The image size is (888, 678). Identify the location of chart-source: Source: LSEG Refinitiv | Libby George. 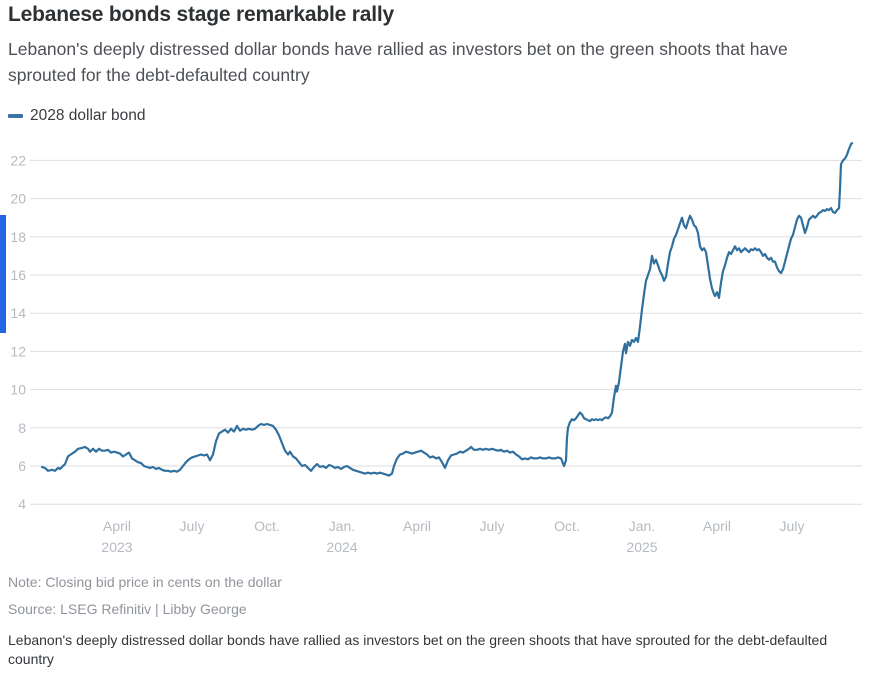
(127, 609).